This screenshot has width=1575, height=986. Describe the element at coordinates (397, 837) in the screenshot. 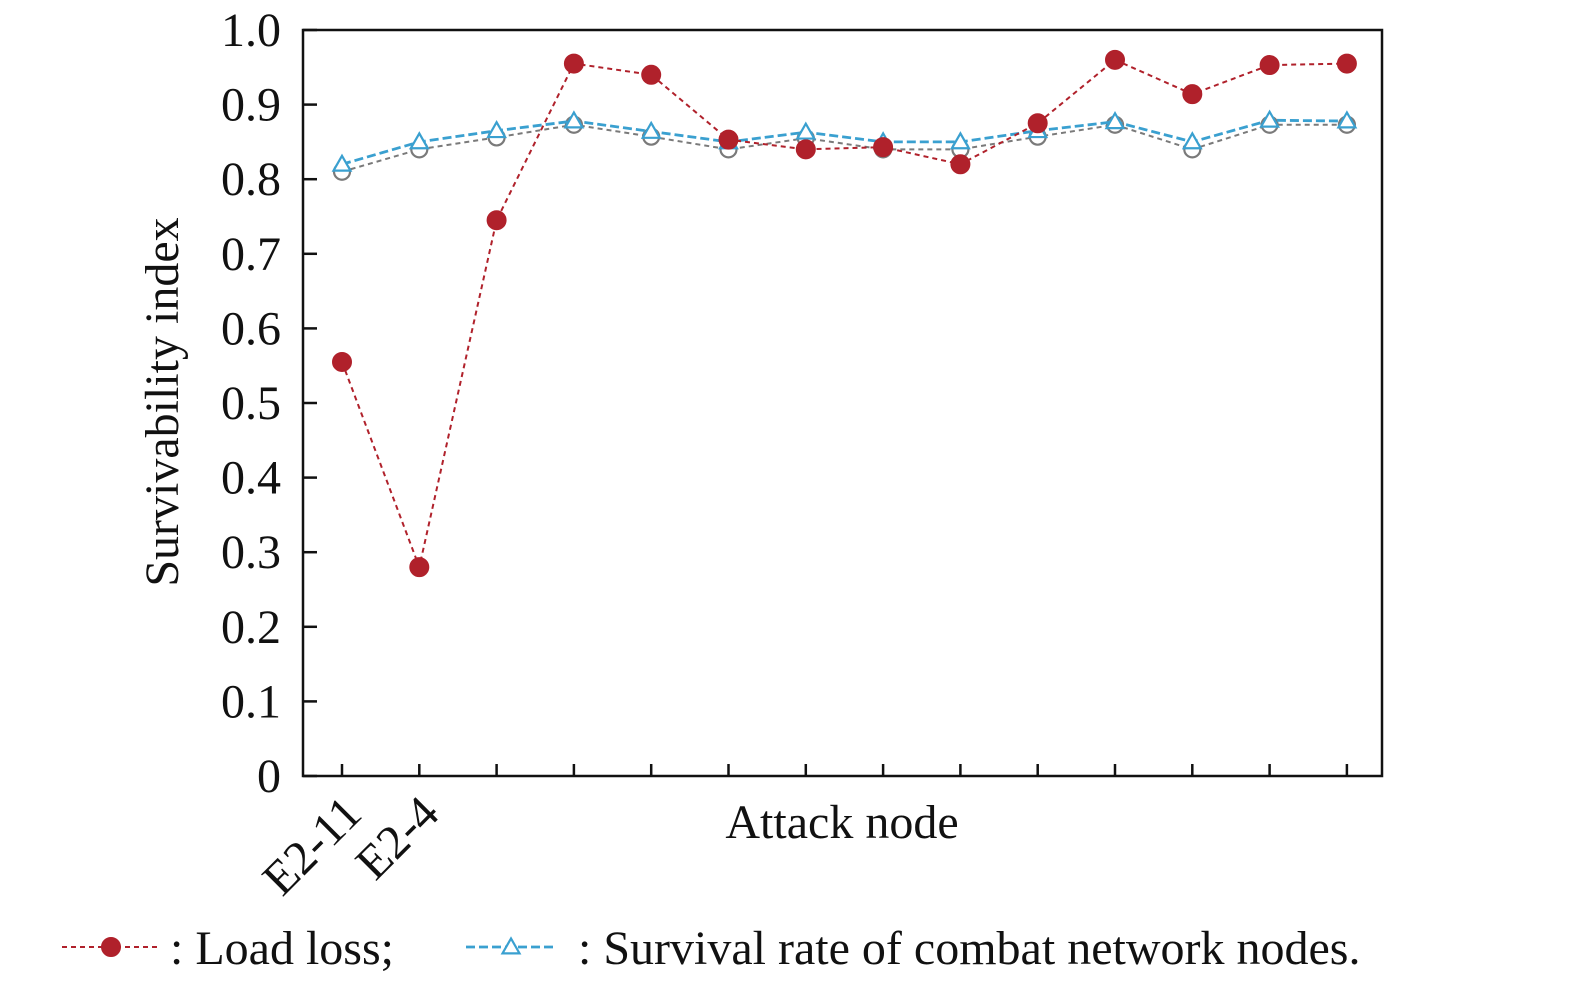

I see `x-tick-label: E2-4` at that location.